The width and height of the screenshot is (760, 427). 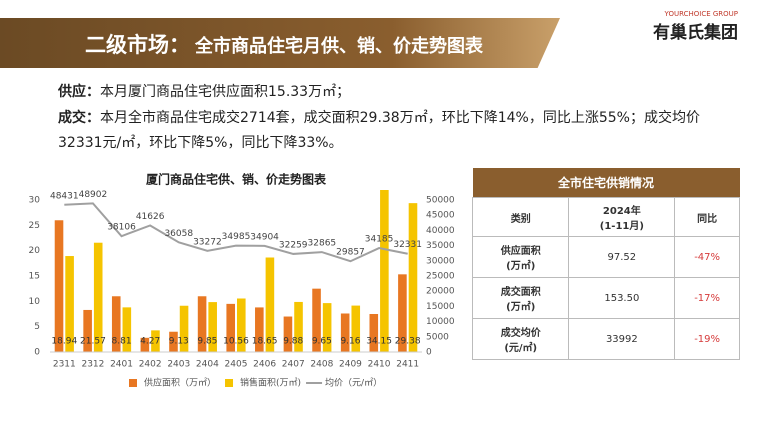 What do you see at coordinates (236, 179) in the screenshot?
I see `chart-title: 厦门商品住宅供、销、价走势图表` at bounding box center [236, 179].